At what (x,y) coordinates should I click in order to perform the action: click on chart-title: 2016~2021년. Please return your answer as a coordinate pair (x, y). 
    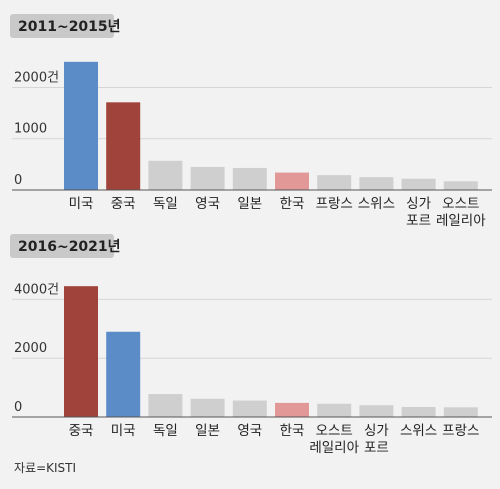
    Looking at the image, I should click on (69, 247).